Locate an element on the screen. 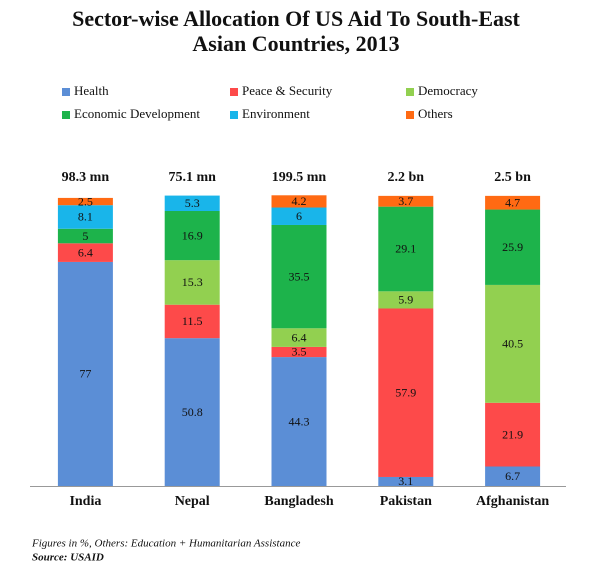  data-label: 21.9 is located at coordinates (512, 434).